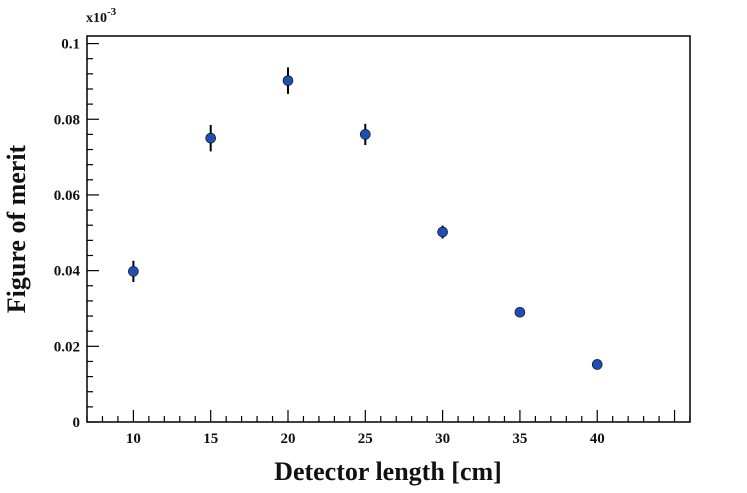  I want to click on y-axis-tick-labels: 0 0.02 0.04 0.06 0.08 0.1, so click(67, 234).